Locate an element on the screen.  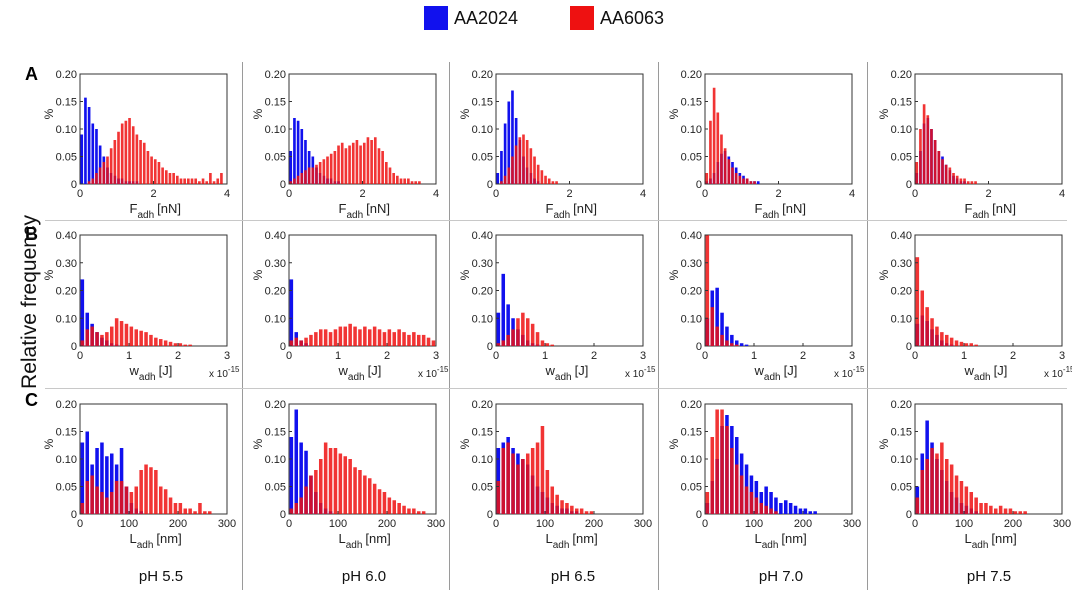
row-label-c: C is located at coordinates (31, 400).